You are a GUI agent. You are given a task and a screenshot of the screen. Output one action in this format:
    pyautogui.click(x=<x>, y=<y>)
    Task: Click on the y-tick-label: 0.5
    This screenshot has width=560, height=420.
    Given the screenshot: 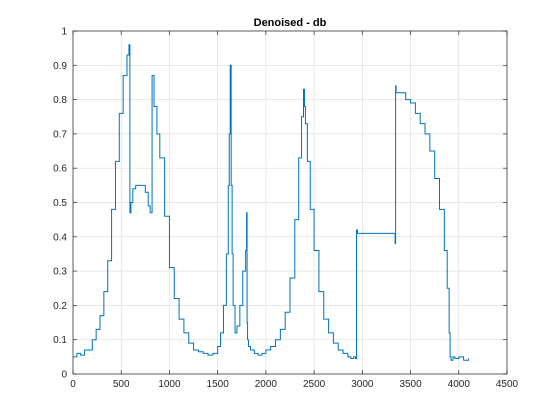 What is the action you would take?
    pyautogui.click(x=60, y=203)
    